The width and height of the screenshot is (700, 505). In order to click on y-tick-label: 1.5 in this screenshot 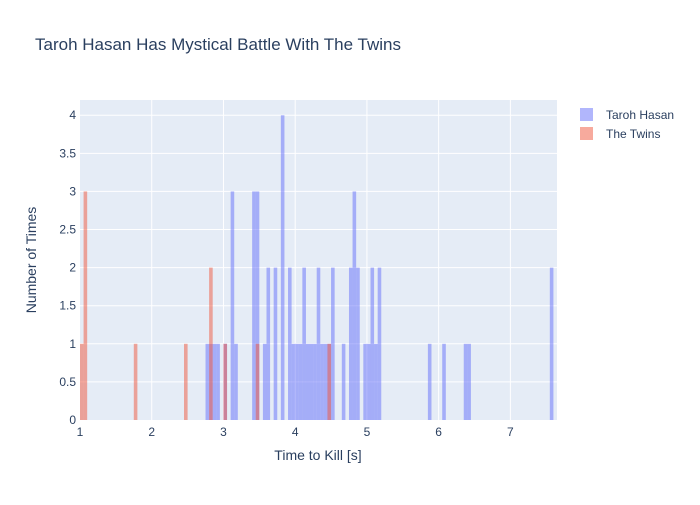, I will do `click(67, 306)`.